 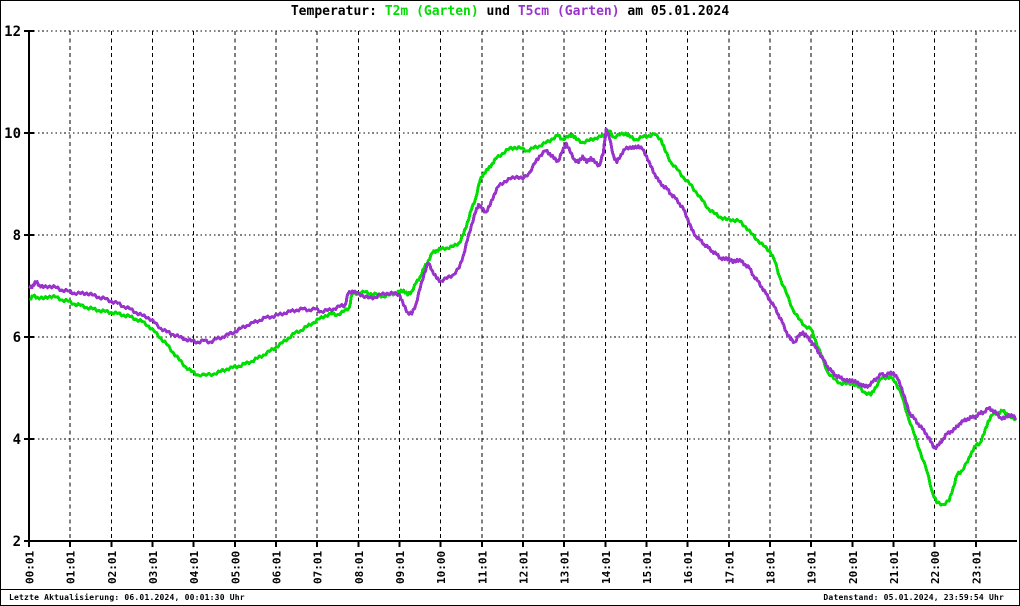 I want to click on x-tick-label: 09:01, so click(x=400, y=567).